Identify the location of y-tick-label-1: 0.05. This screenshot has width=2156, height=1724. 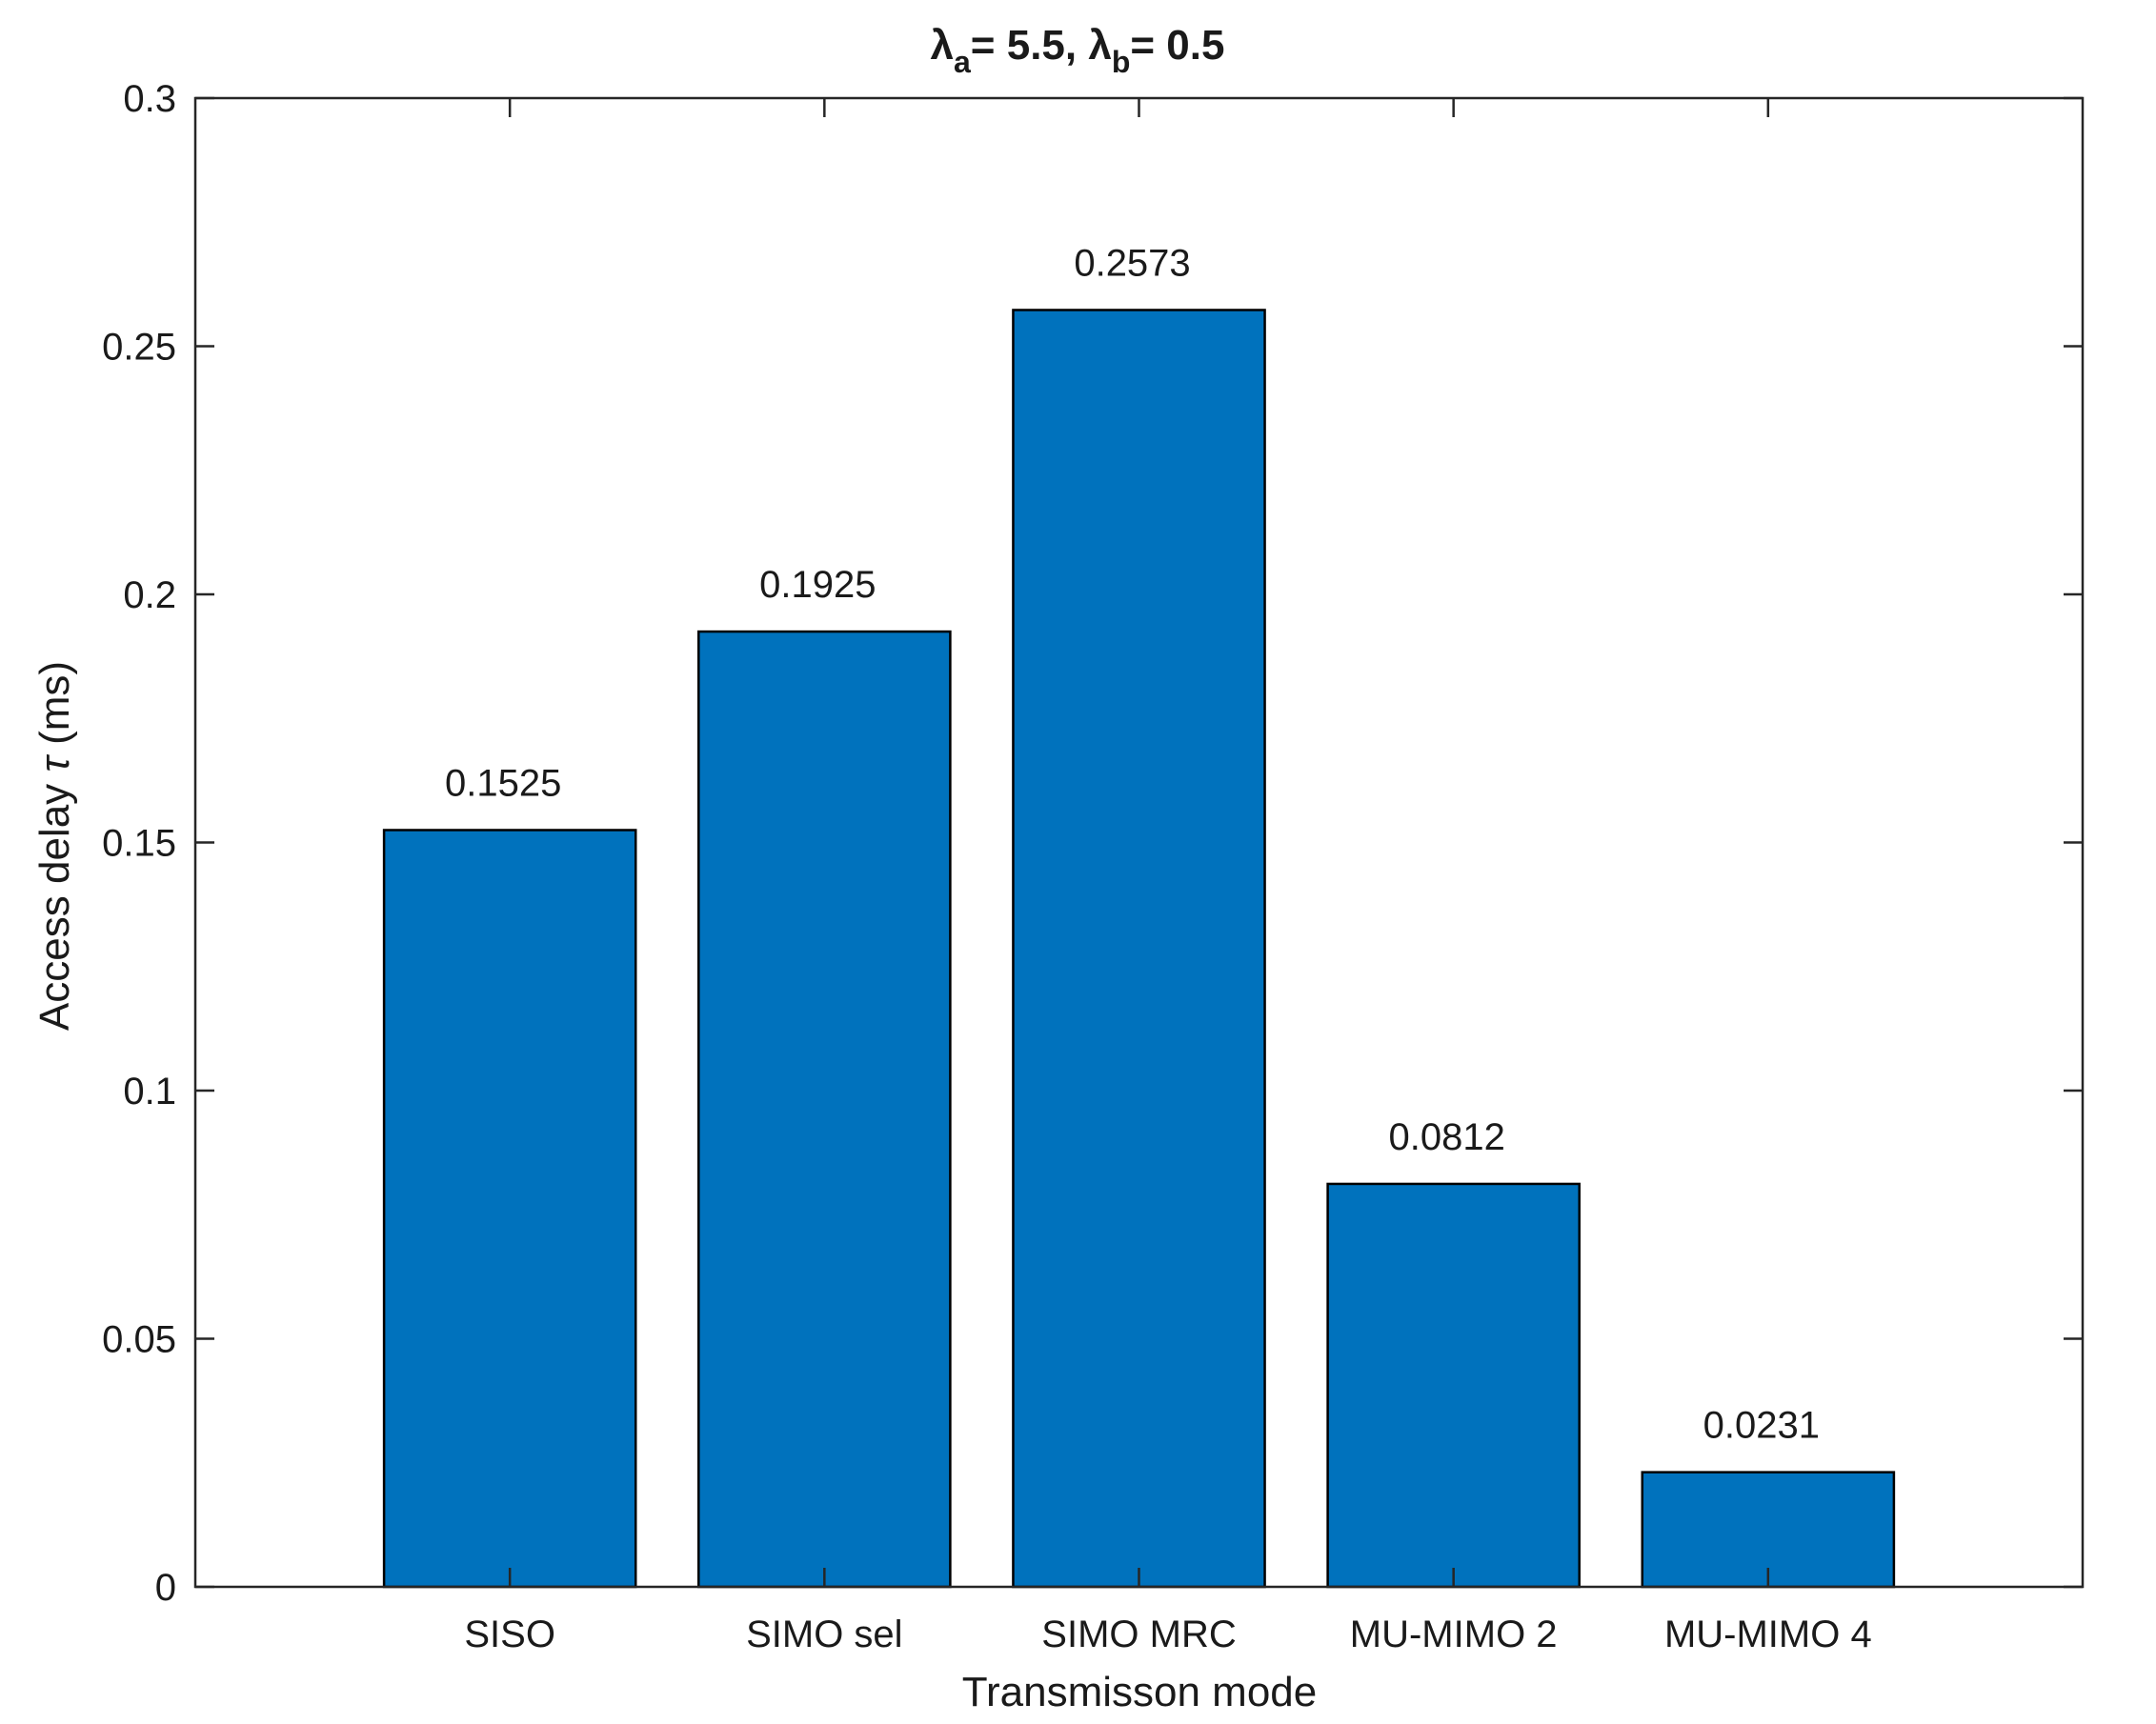
(139, 1340).